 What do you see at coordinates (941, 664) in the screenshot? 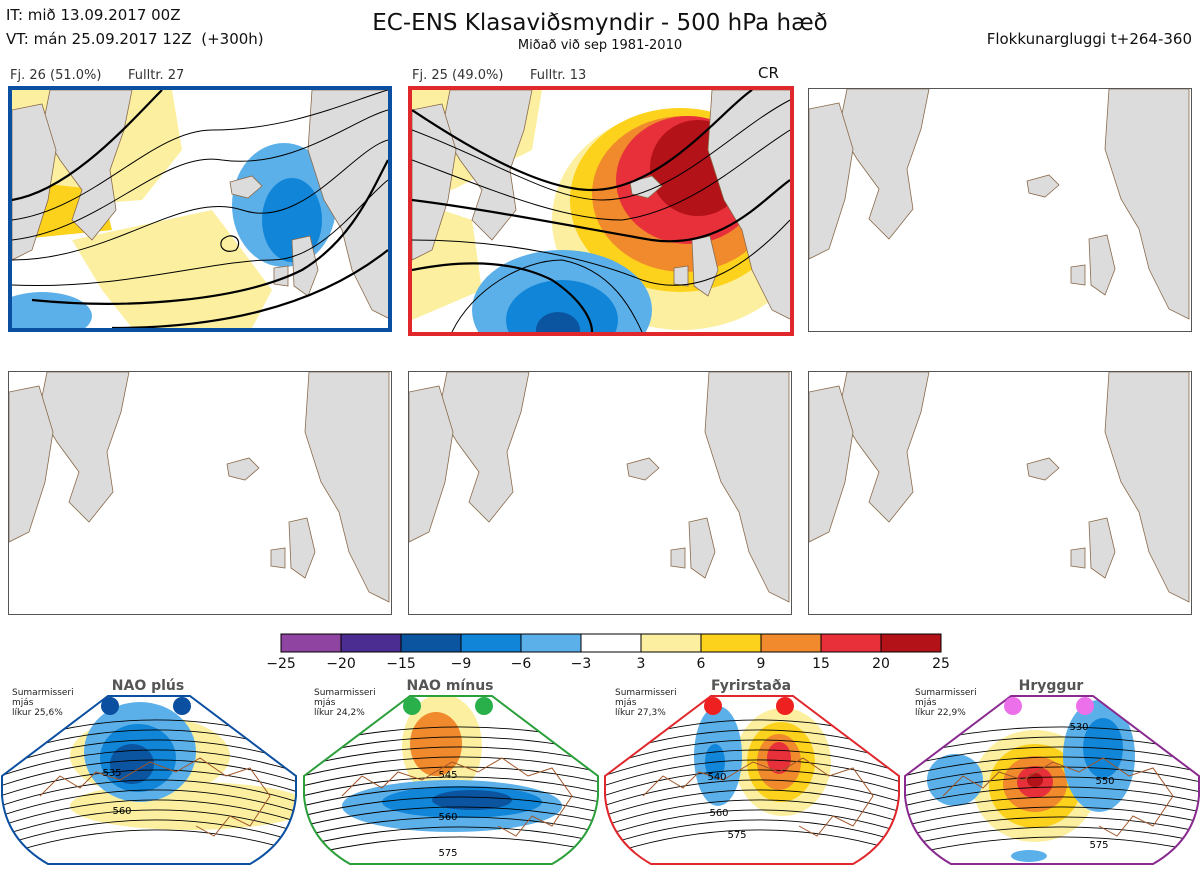
I see `colorbar-tick-label: 25` at bounding box center [941, 664].